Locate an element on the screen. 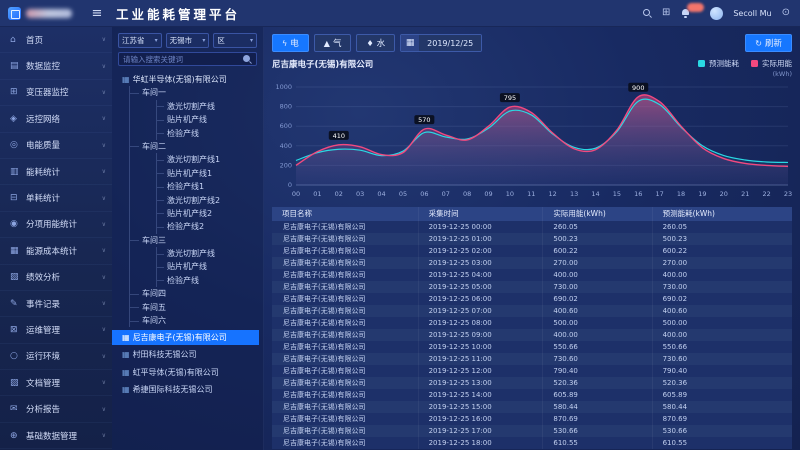 This screenshot has height=450, width=800. performance-icon: ▧ is located at coordinates (14, 277).